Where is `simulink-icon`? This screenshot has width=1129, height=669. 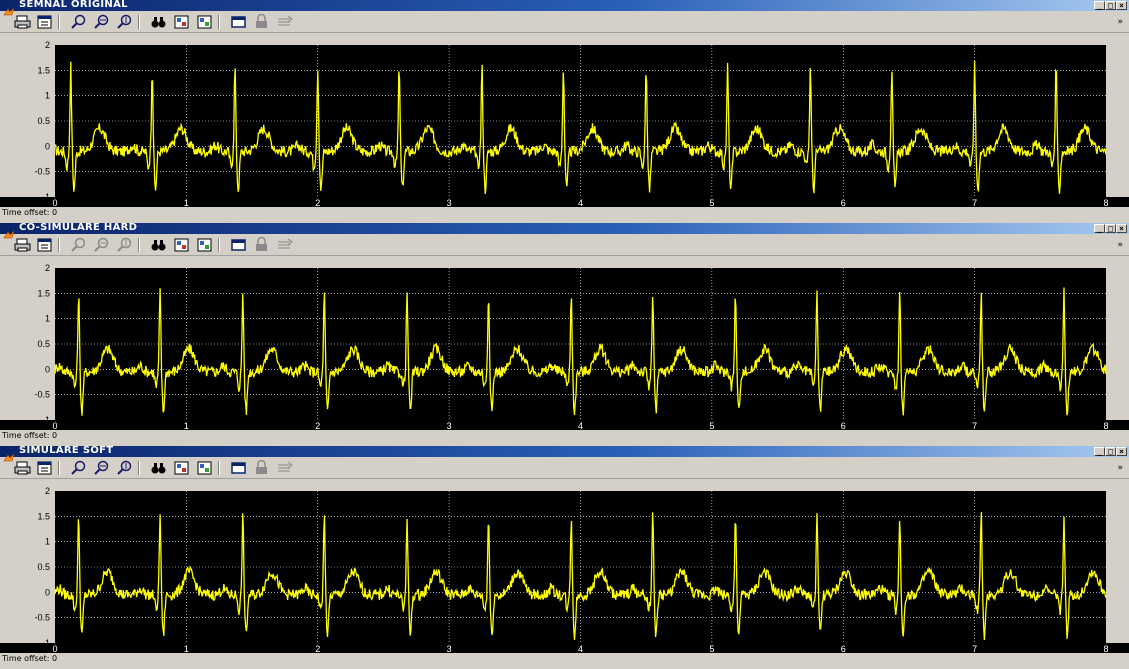
simulink-icon is located at coordinates (9, 8).